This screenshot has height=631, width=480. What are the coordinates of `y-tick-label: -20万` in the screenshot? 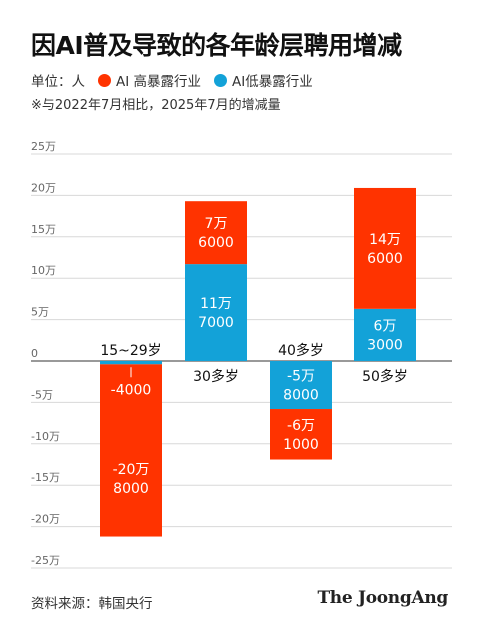 It's located at (45, 519).